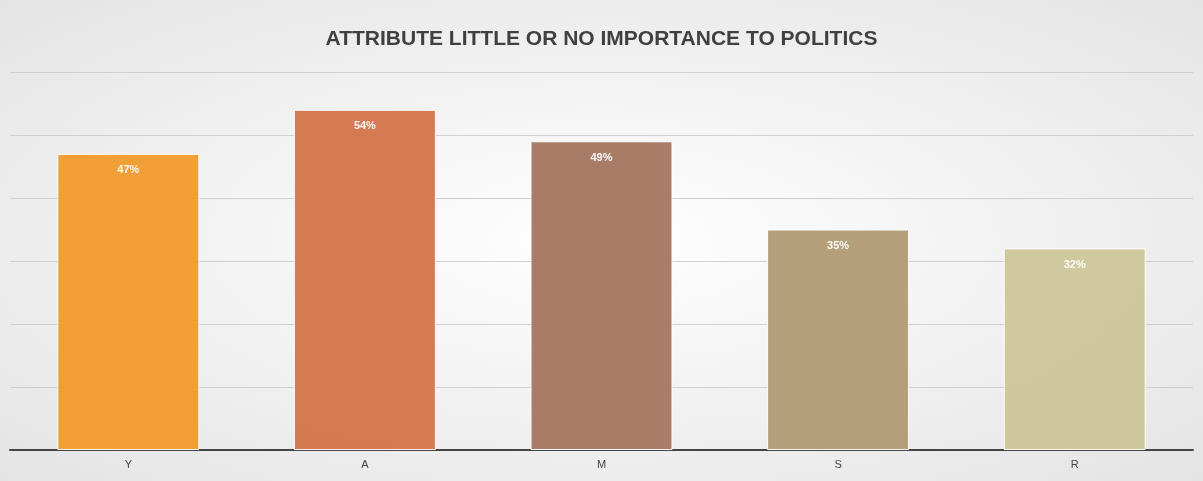 This screenshot has width=1203, height=481. I want to click on data-label: 49%, so click(601, 156).